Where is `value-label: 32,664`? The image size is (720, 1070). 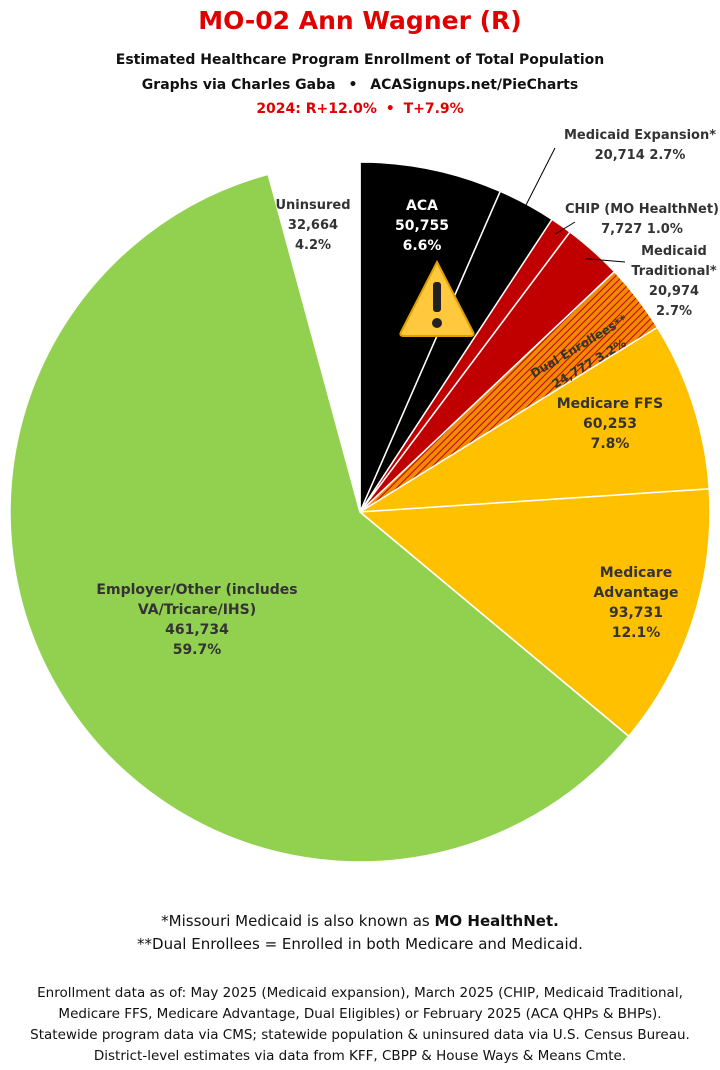
value-label: 32,664 is located at coordinates (313, 225).